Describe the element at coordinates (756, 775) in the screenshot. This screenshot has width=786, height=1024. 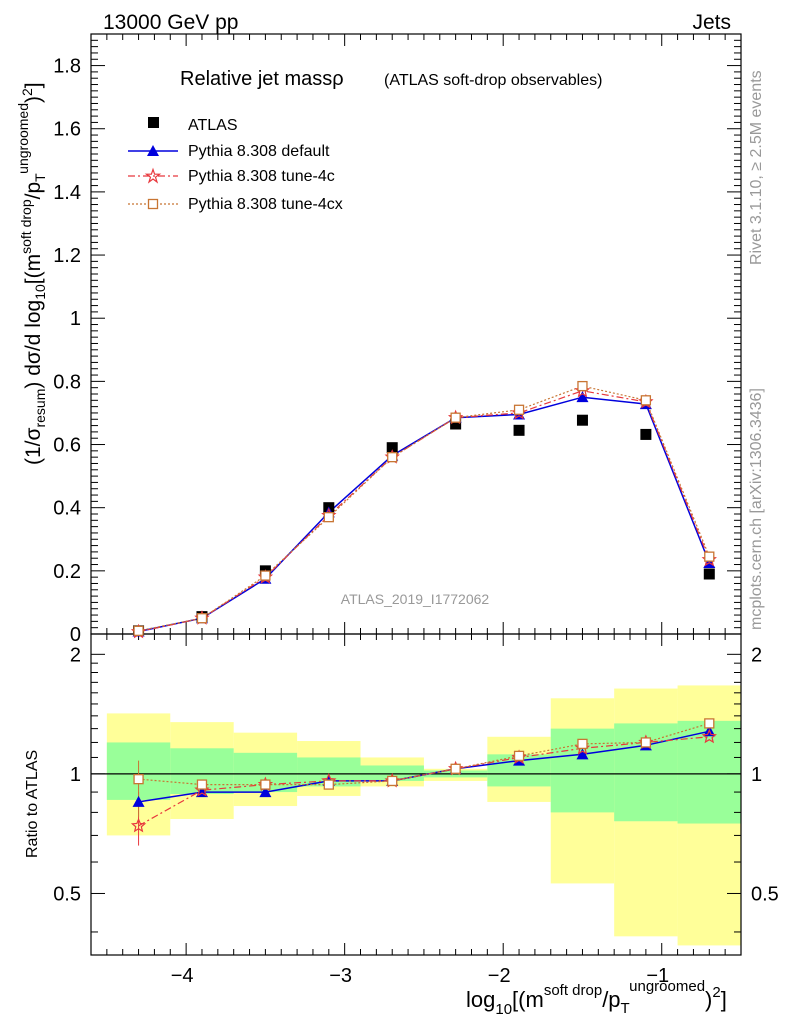
I see `ratio-tick-label-right: 1` at that location.